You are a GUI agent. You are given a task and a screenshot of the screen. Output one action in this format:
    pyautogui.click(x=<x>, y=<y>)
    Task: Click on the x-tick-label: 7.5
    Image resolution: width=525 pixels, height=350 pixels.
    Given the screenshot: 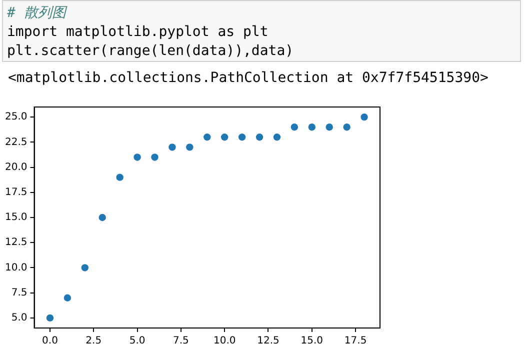 What is the action you would take?
    pyautogui.click(x=180, y=341)
    